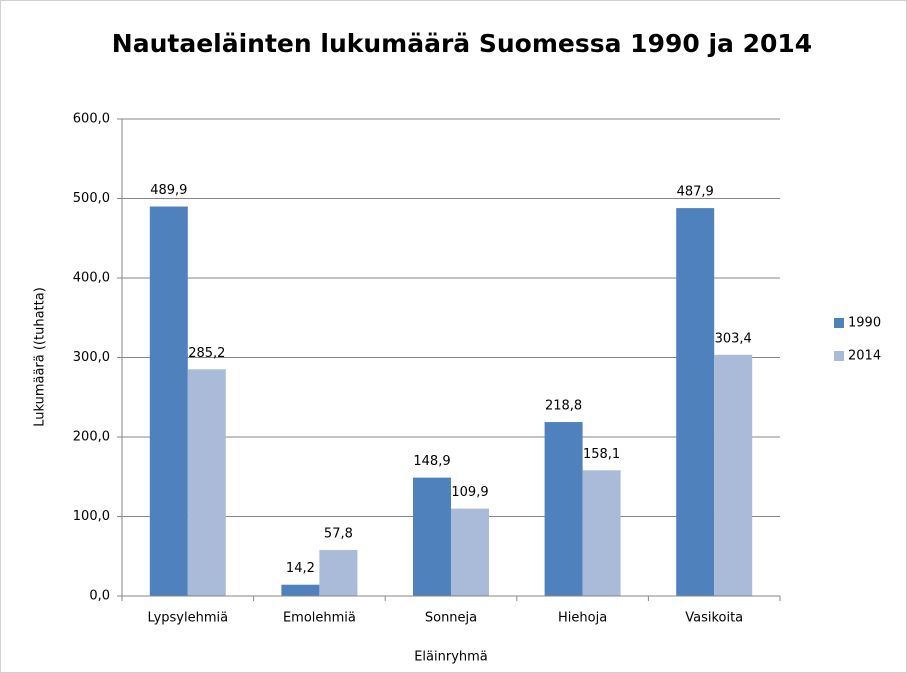  Describe the element at coordinates (714, 618) in the screenshot. I see `x-tick-label: Vasikoita` at that location.